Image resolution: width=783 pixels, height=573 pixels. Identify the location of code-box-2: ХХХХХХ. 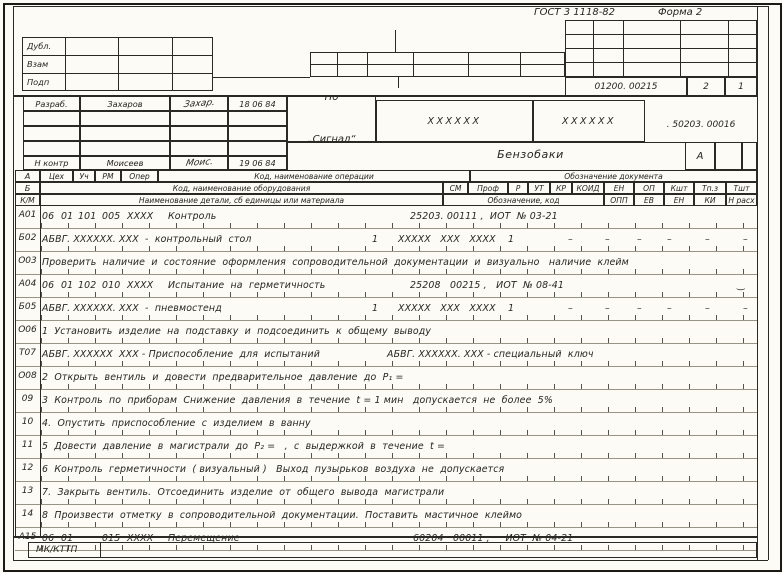
(589, 121).